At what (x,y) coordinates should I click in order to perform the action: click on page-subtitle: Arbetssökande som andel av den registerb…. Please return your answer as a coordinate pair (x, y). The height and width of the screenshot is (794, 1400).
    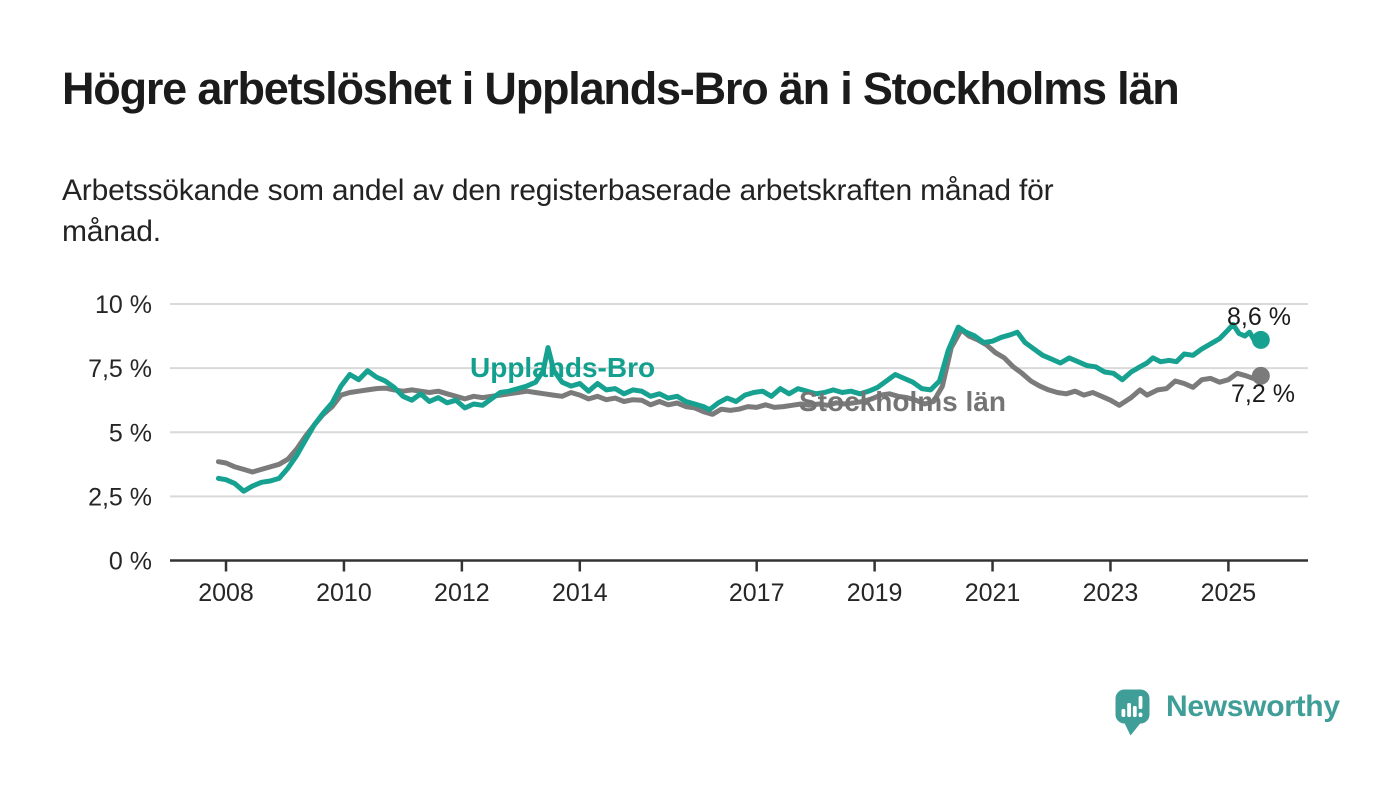
    Looking at the image, I should click on (558, 211).